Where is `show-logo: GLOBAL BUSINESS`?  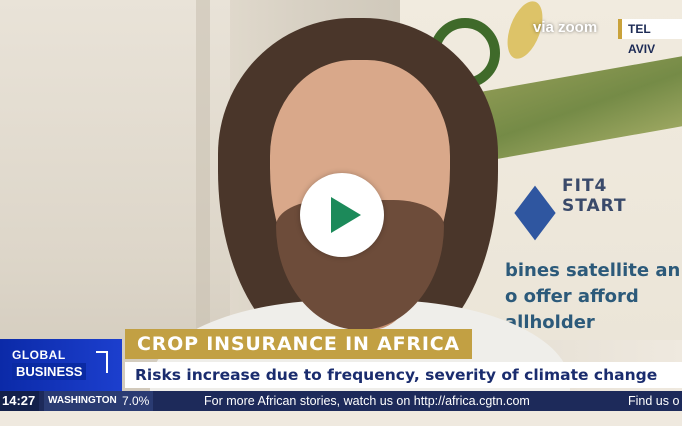 show-logo: GLOBAL BUSINESS is located at coordinates (61, 365).